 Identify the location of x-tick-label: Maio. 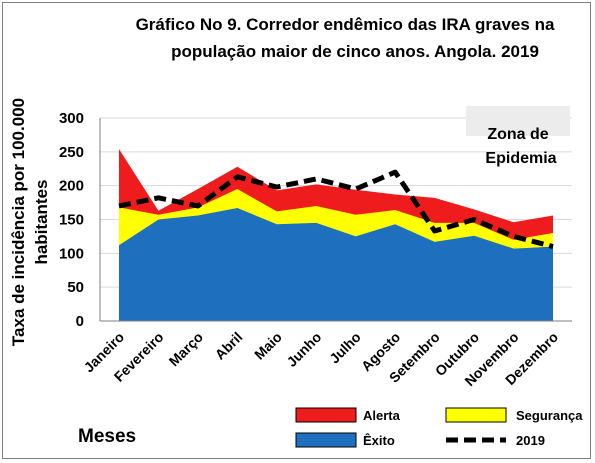
(268, 346).